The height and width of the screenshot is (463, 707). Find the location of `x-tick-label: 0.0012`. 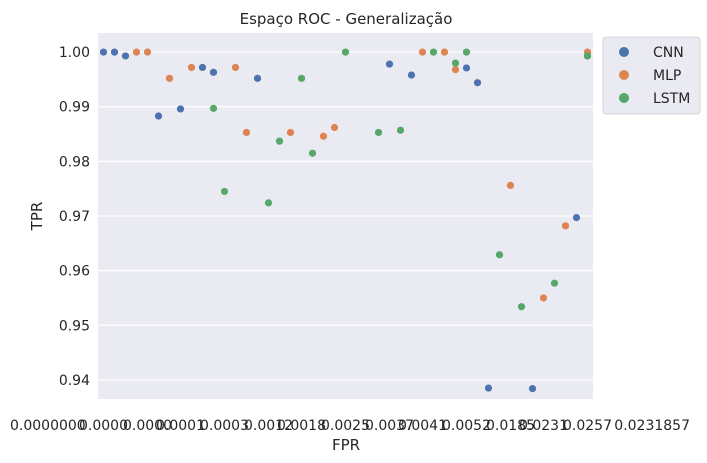

x-tick-label: 0.0012 is located at coordinates (268, 426).